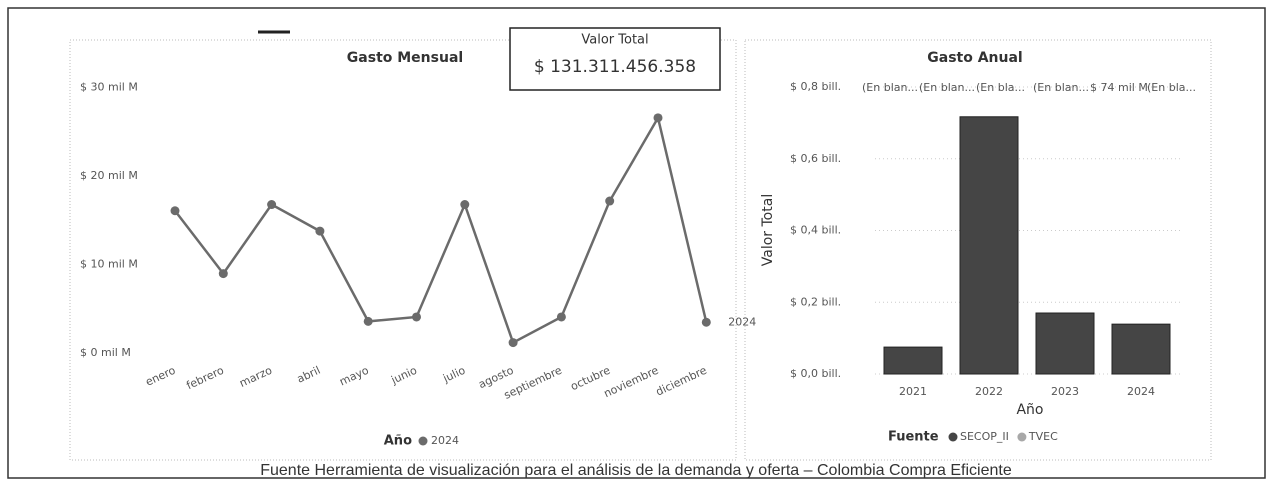 Image resolution: width=1273 pixels, height=484 pixels. Describe the element at coordinates (615, 67) in the screenshot. I see `card-value: $ 131.311.456.358` at that location.